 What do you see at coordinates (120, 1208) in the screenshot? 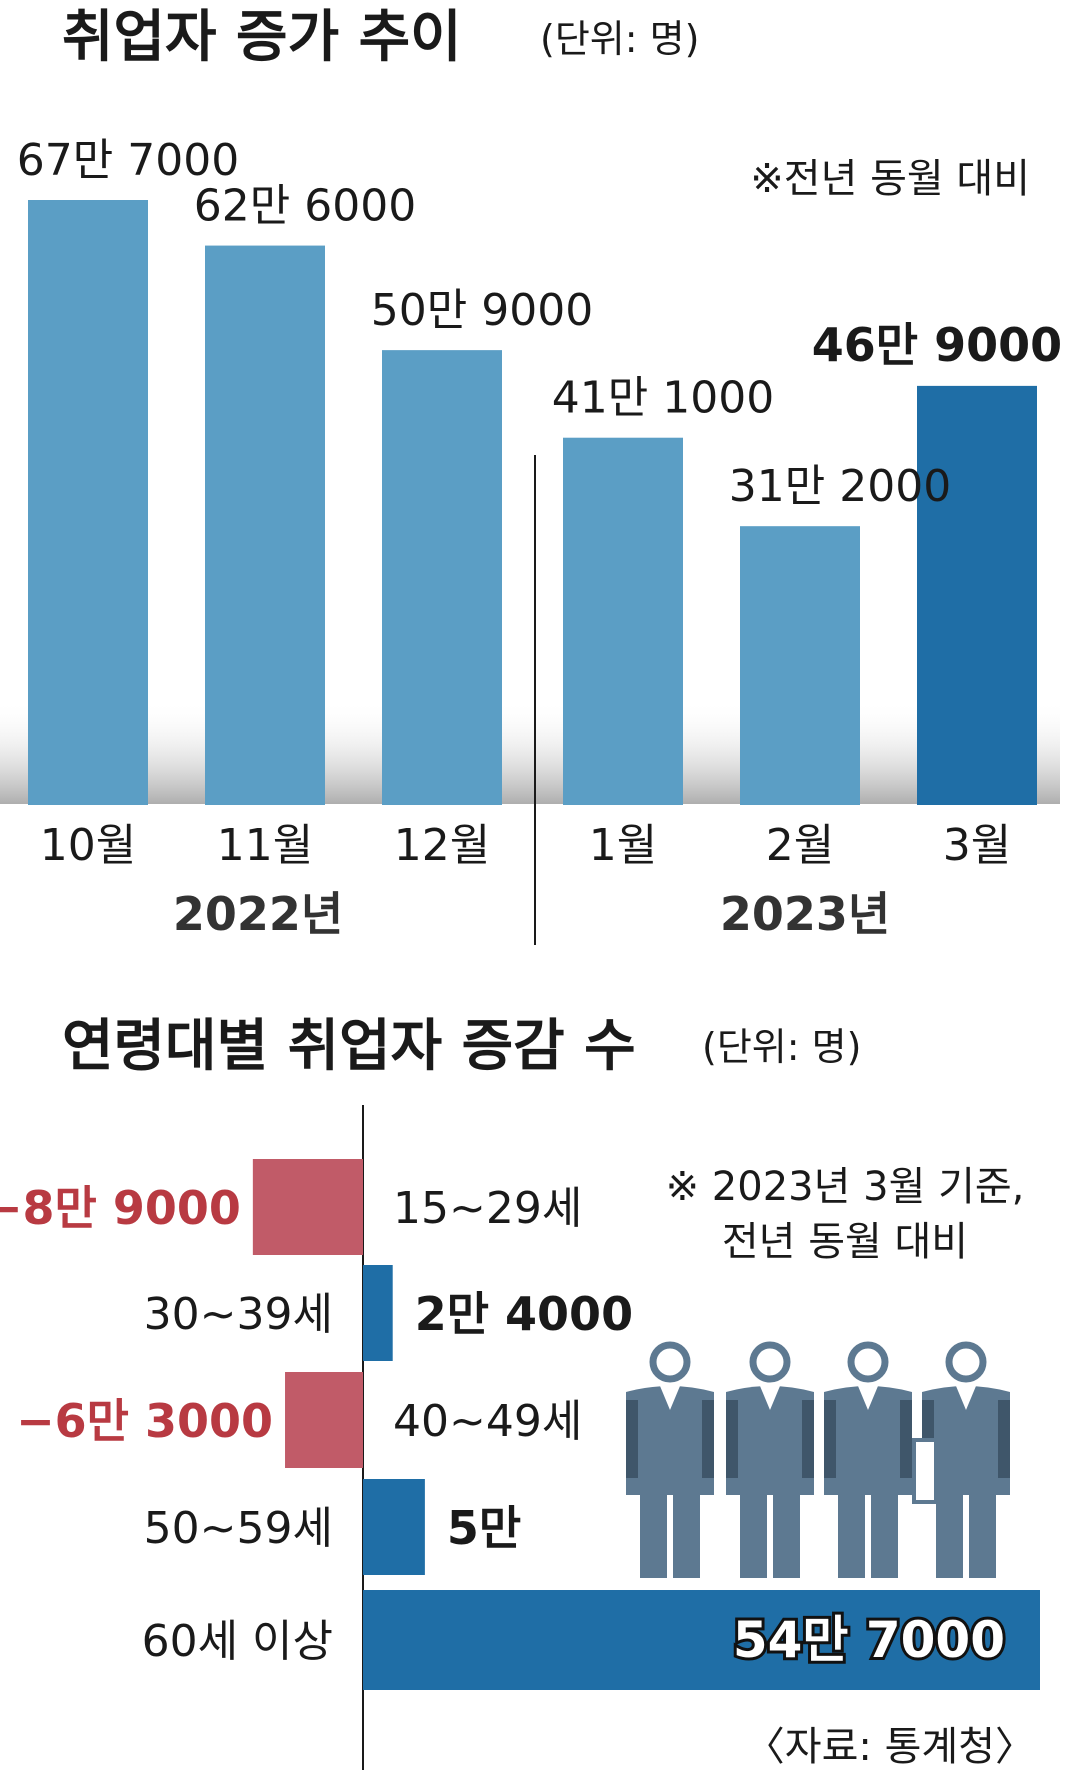
I see `data-label-15~29세: −8만 9000` at bounding box center [120, 1208].